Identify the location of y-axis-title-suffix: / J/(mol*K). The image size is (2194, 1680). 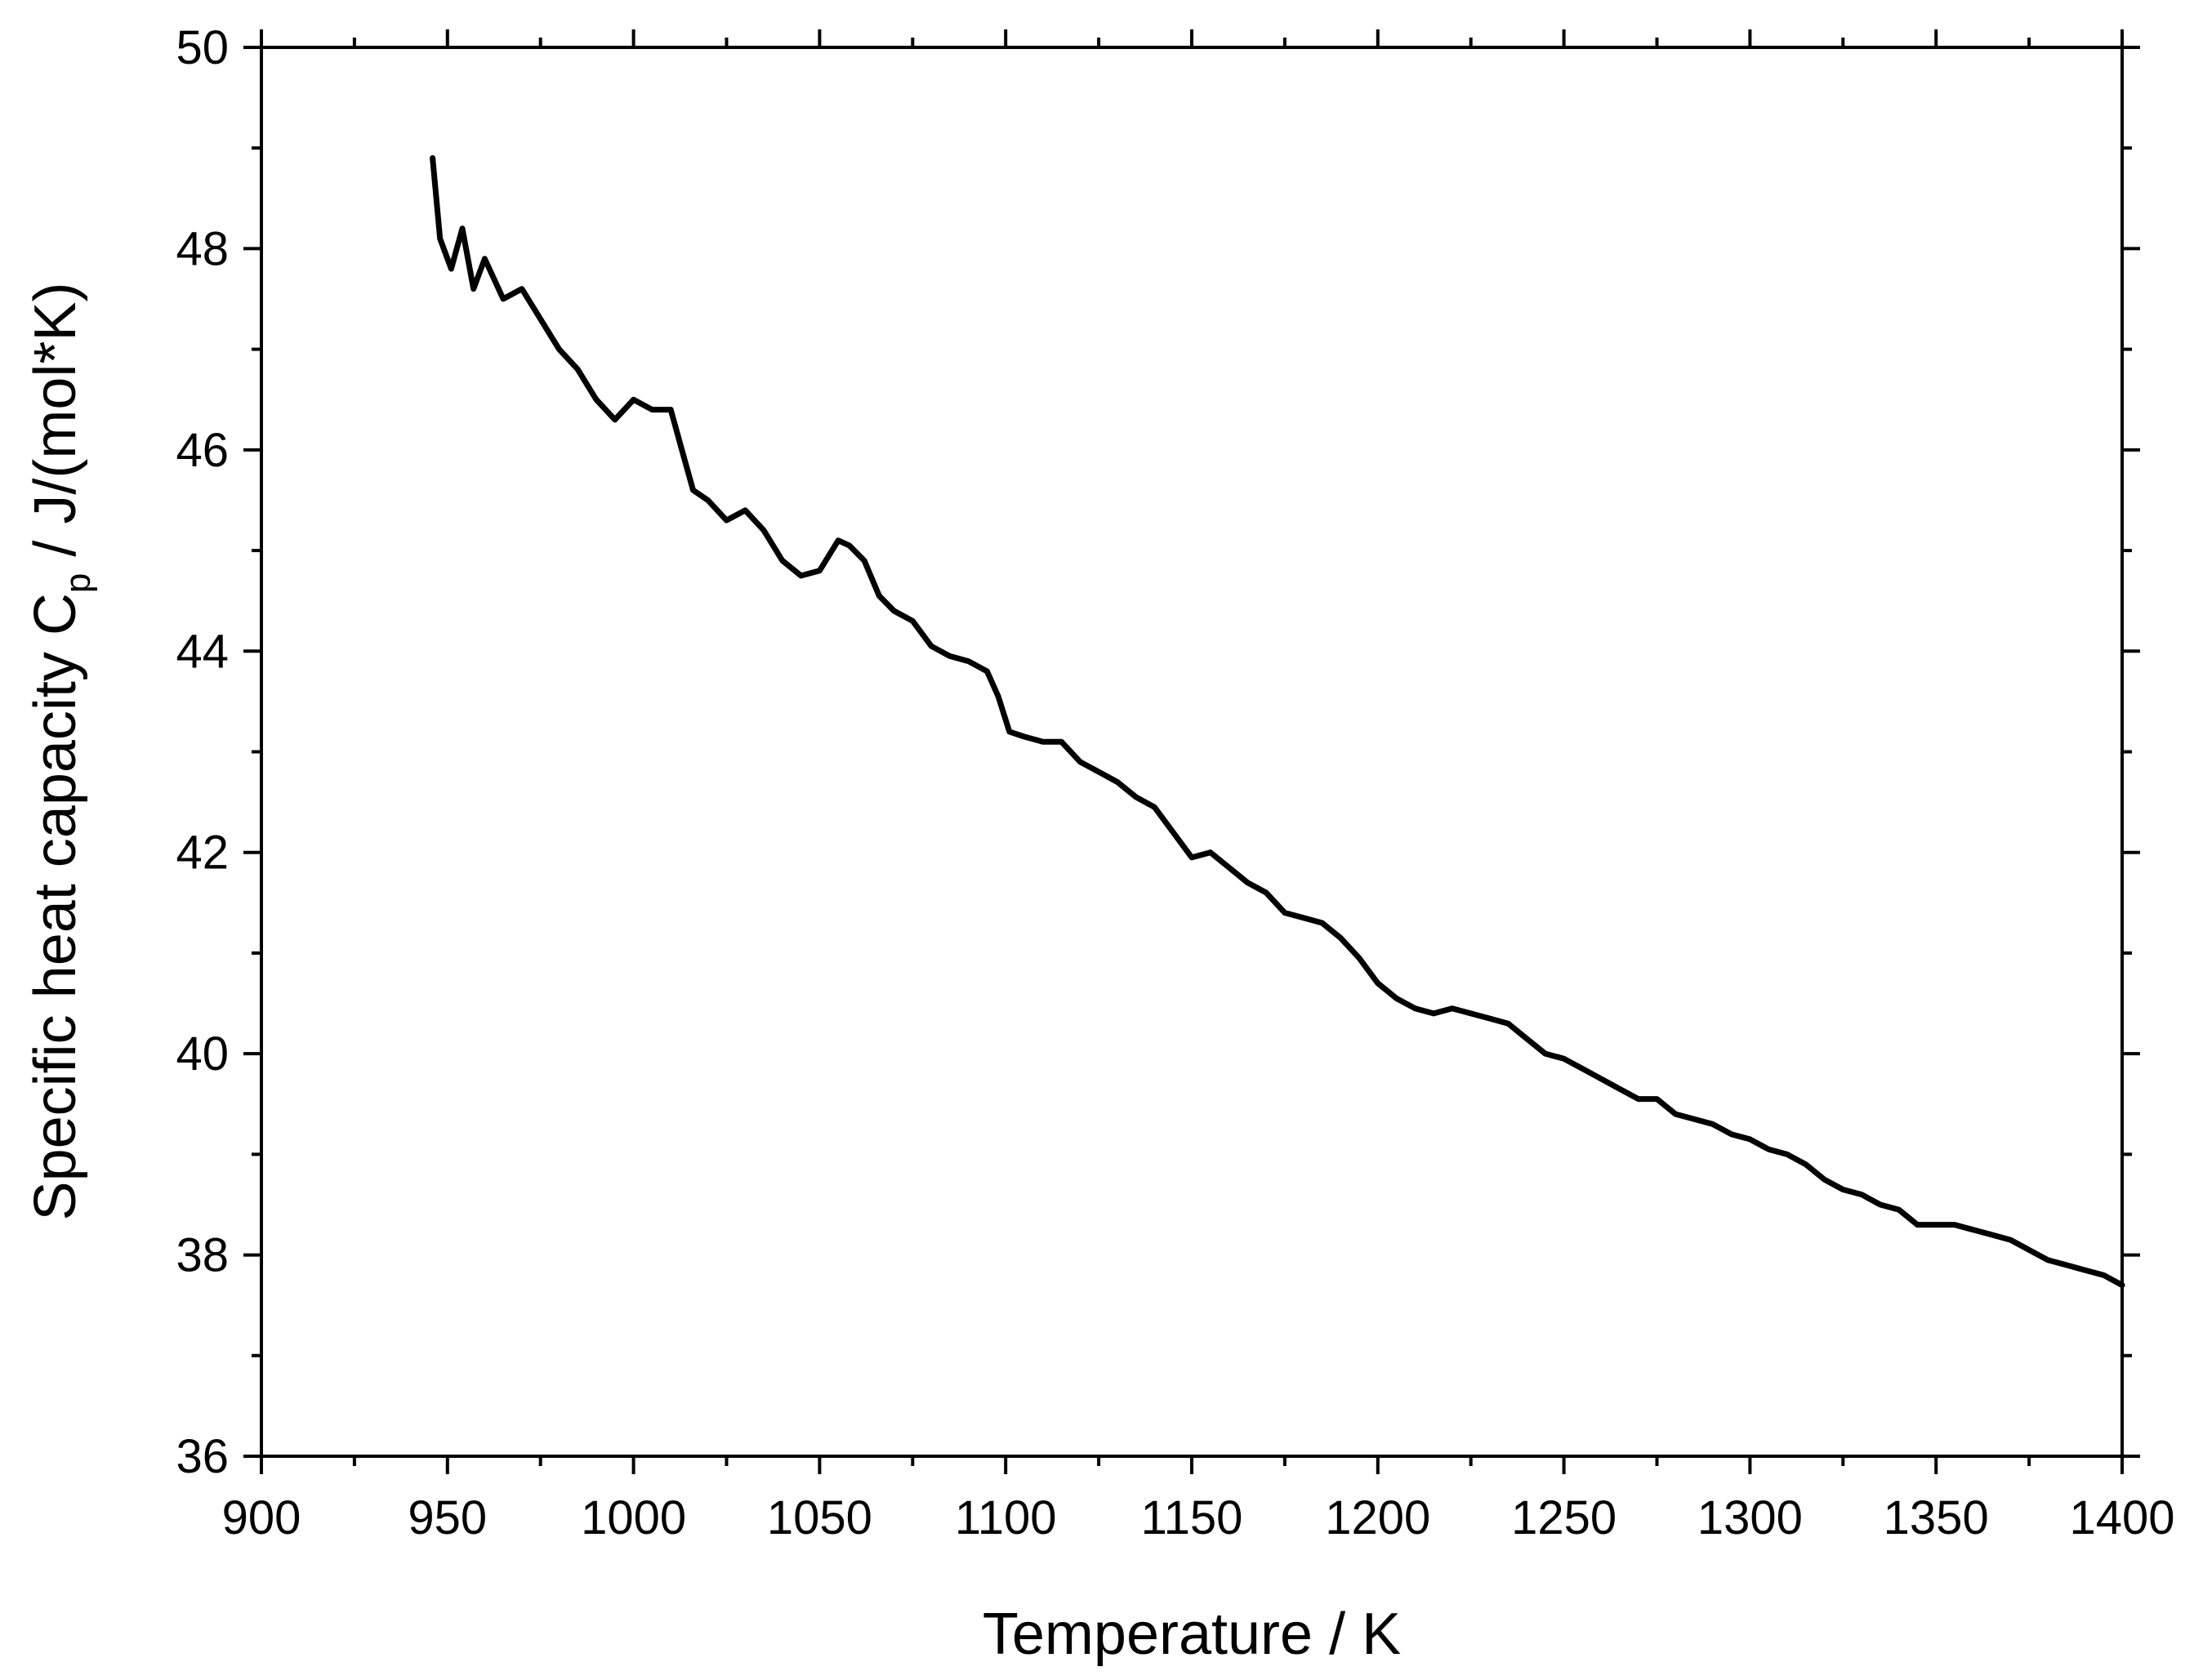
(56, 428).